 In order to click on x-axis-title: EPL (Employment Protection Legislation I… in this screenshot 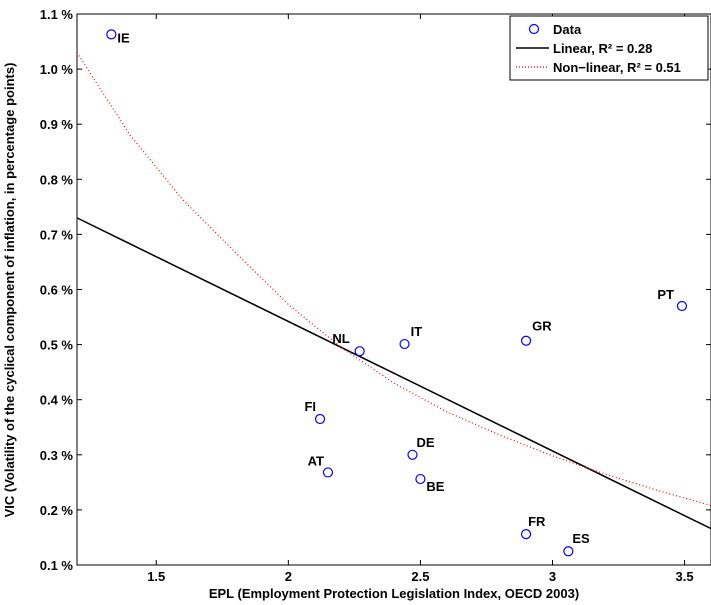, I will do `click(394, 593)`.